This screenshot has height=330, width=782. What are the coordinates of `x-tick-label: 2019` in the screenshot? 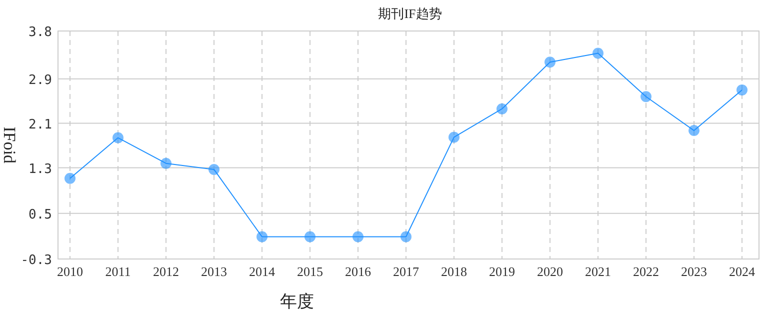 It's located at (502, 271).